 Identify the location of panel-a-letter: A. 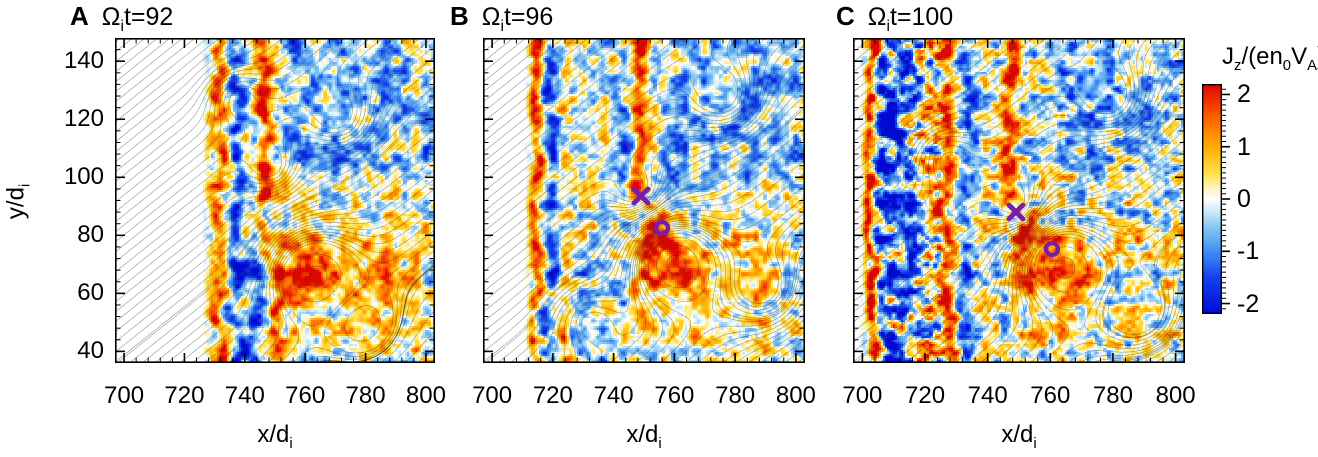
(79, 16).